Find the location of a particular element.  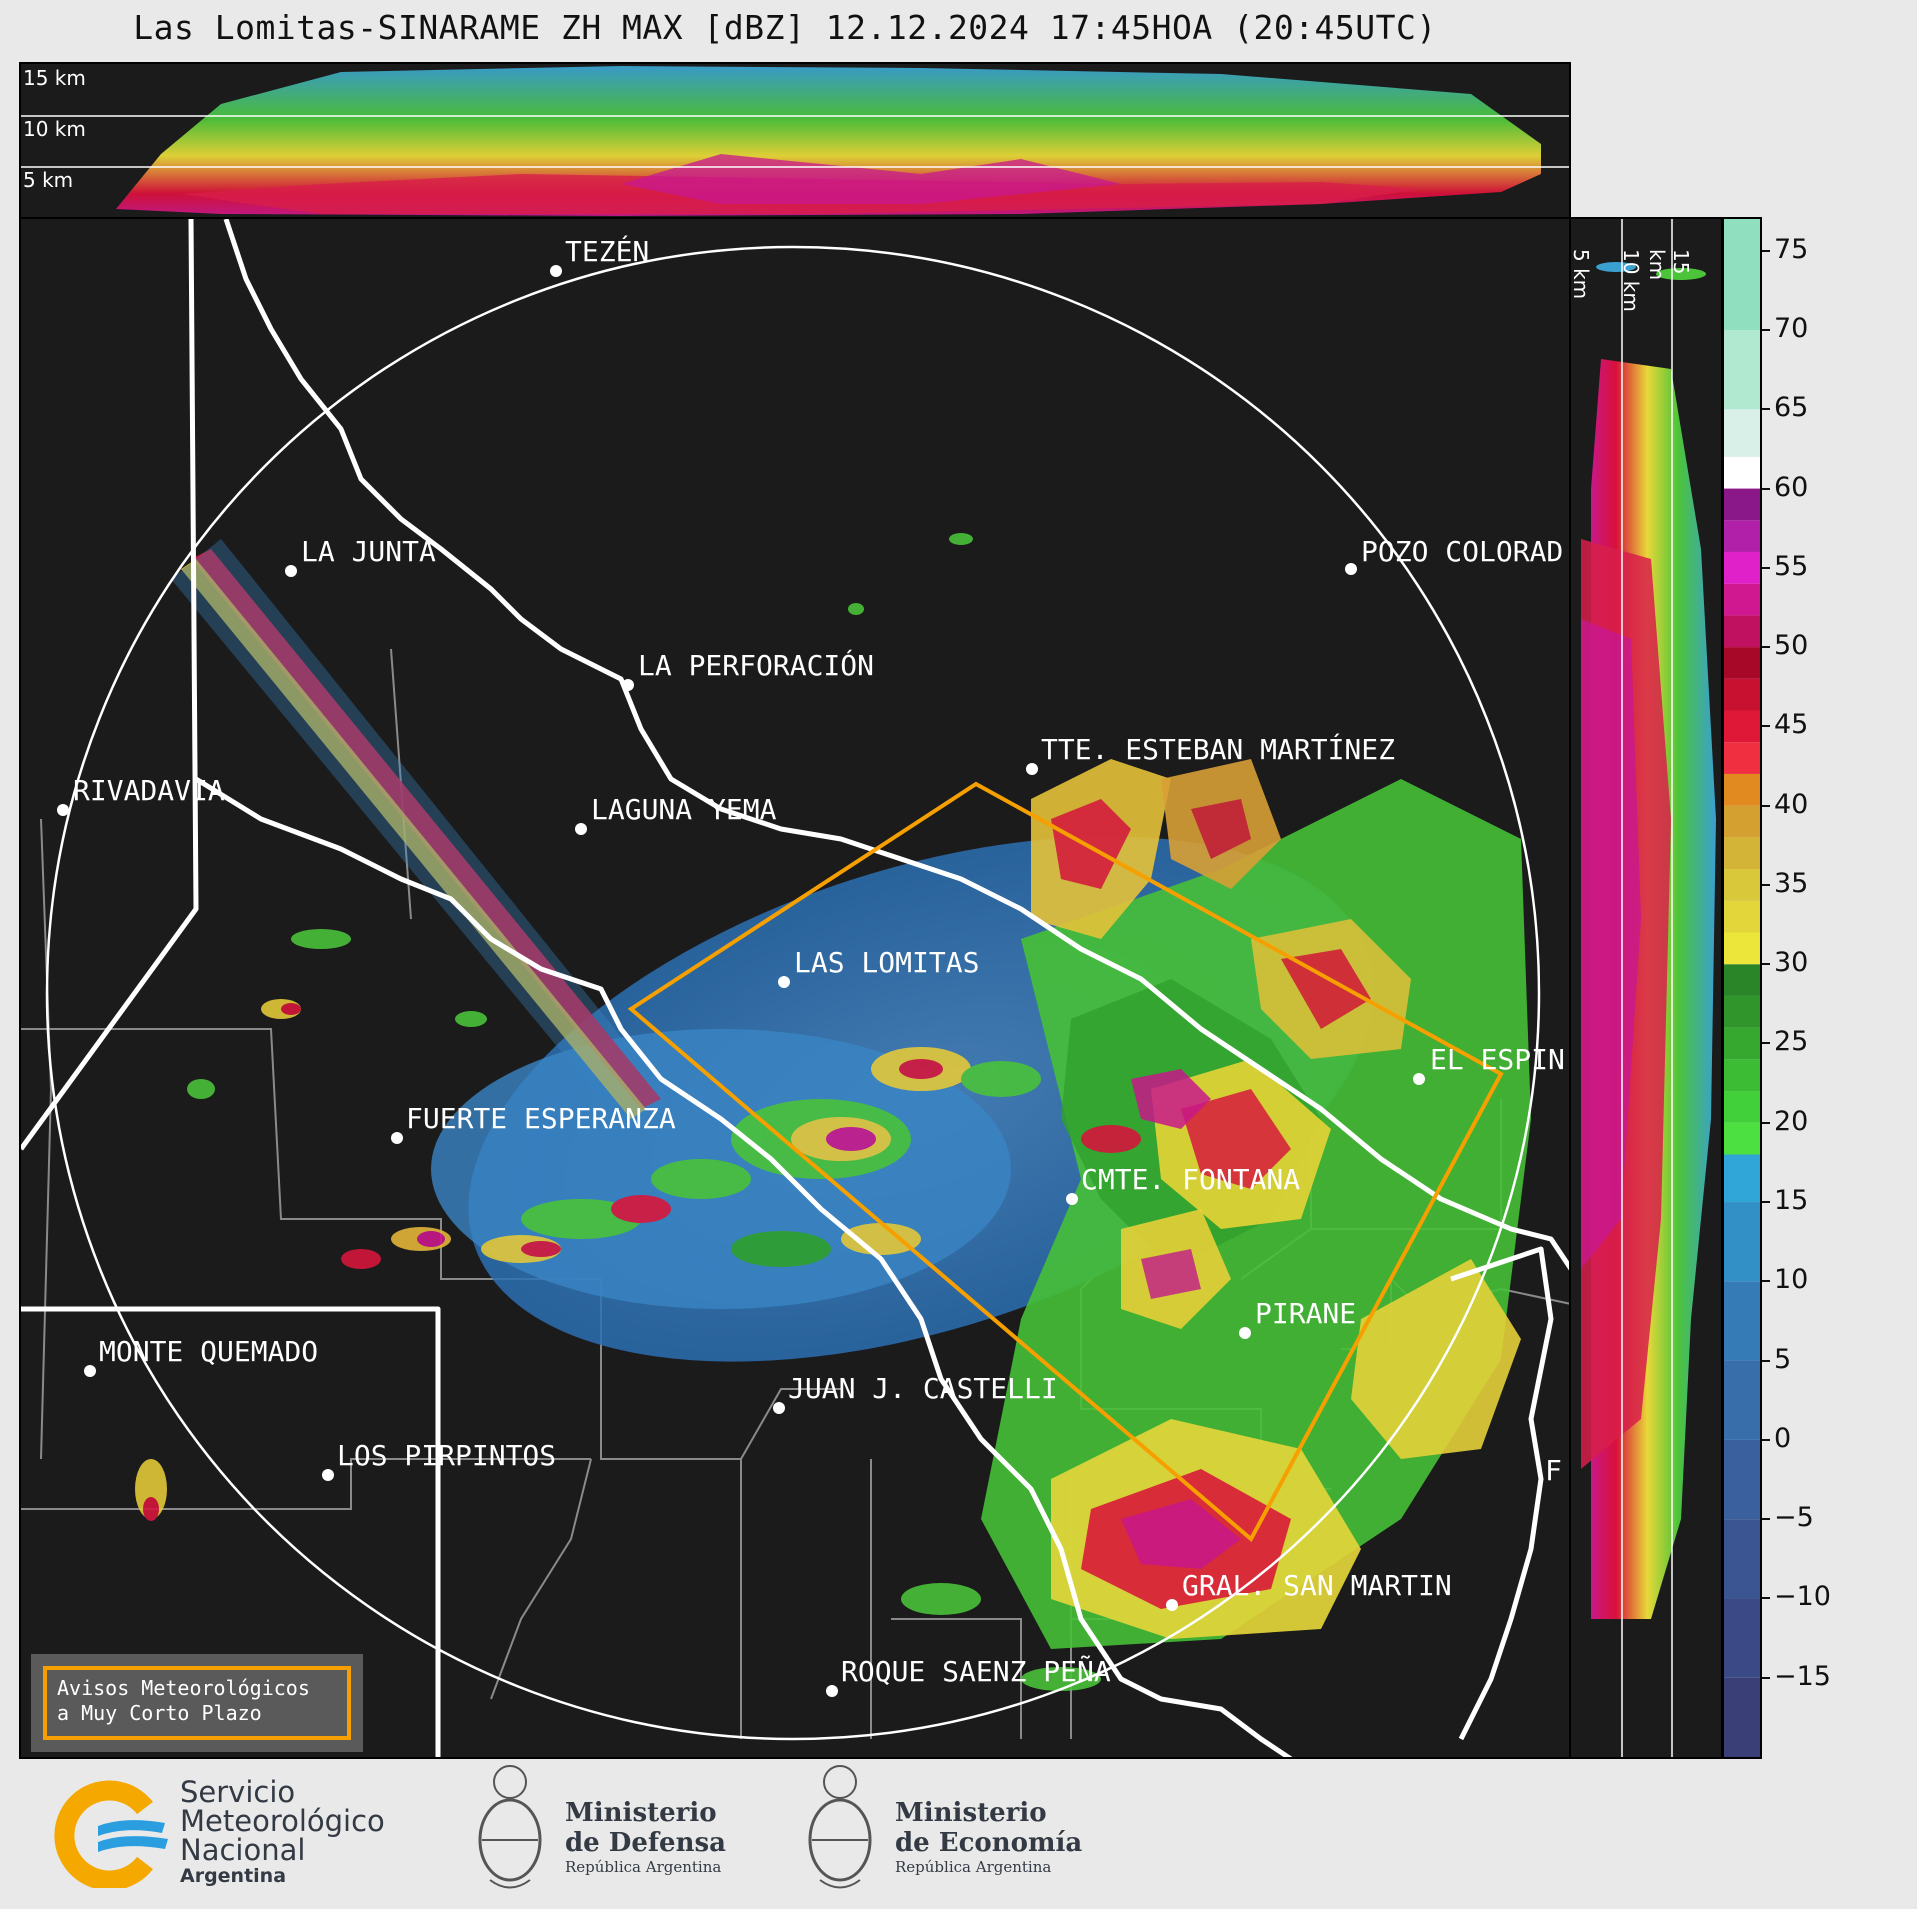

colorbar-tick-label: 15 is located at coordinates (1791, 1201).